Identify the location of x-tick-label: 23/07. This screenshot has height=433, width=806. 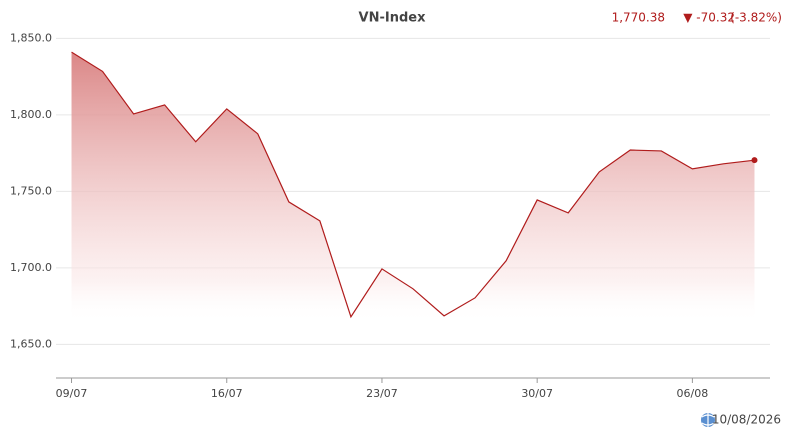
(382, 393).